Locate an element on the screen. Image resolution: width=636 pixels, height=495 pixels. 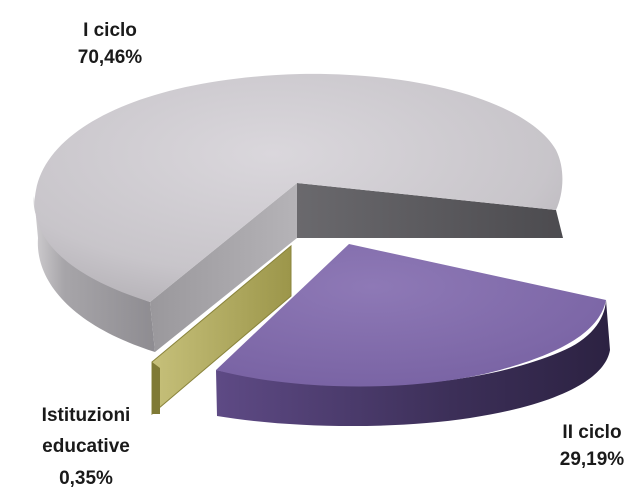
label-i-ciclo-value: 70,46% is located at coordinates (110, 57).